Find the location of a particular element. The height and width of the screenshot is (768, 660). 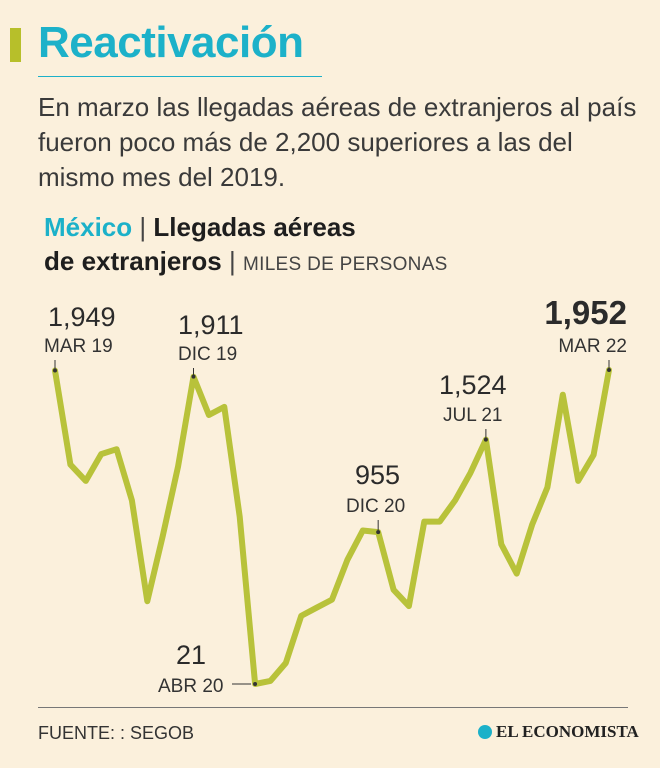

title-accent-bar is located at coordinates (15, 45).